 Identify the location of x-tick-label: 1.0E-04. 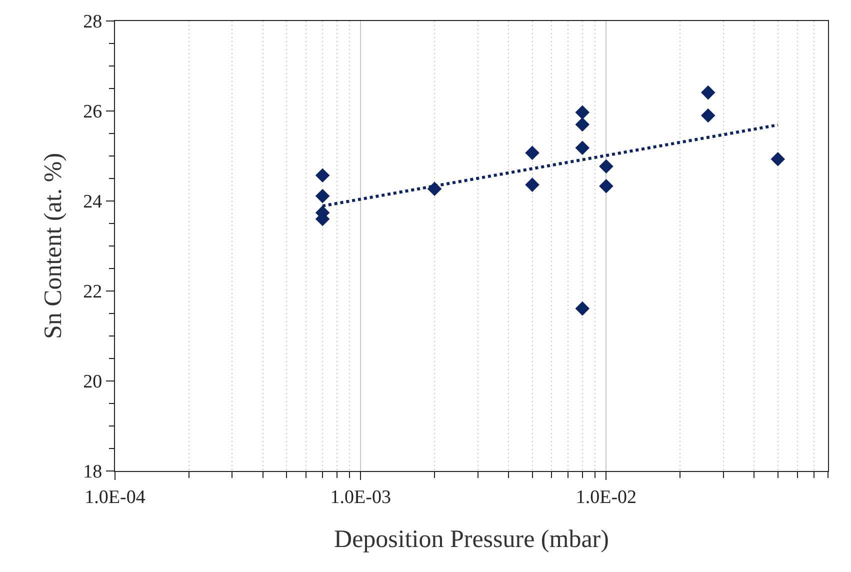
(115, 497).